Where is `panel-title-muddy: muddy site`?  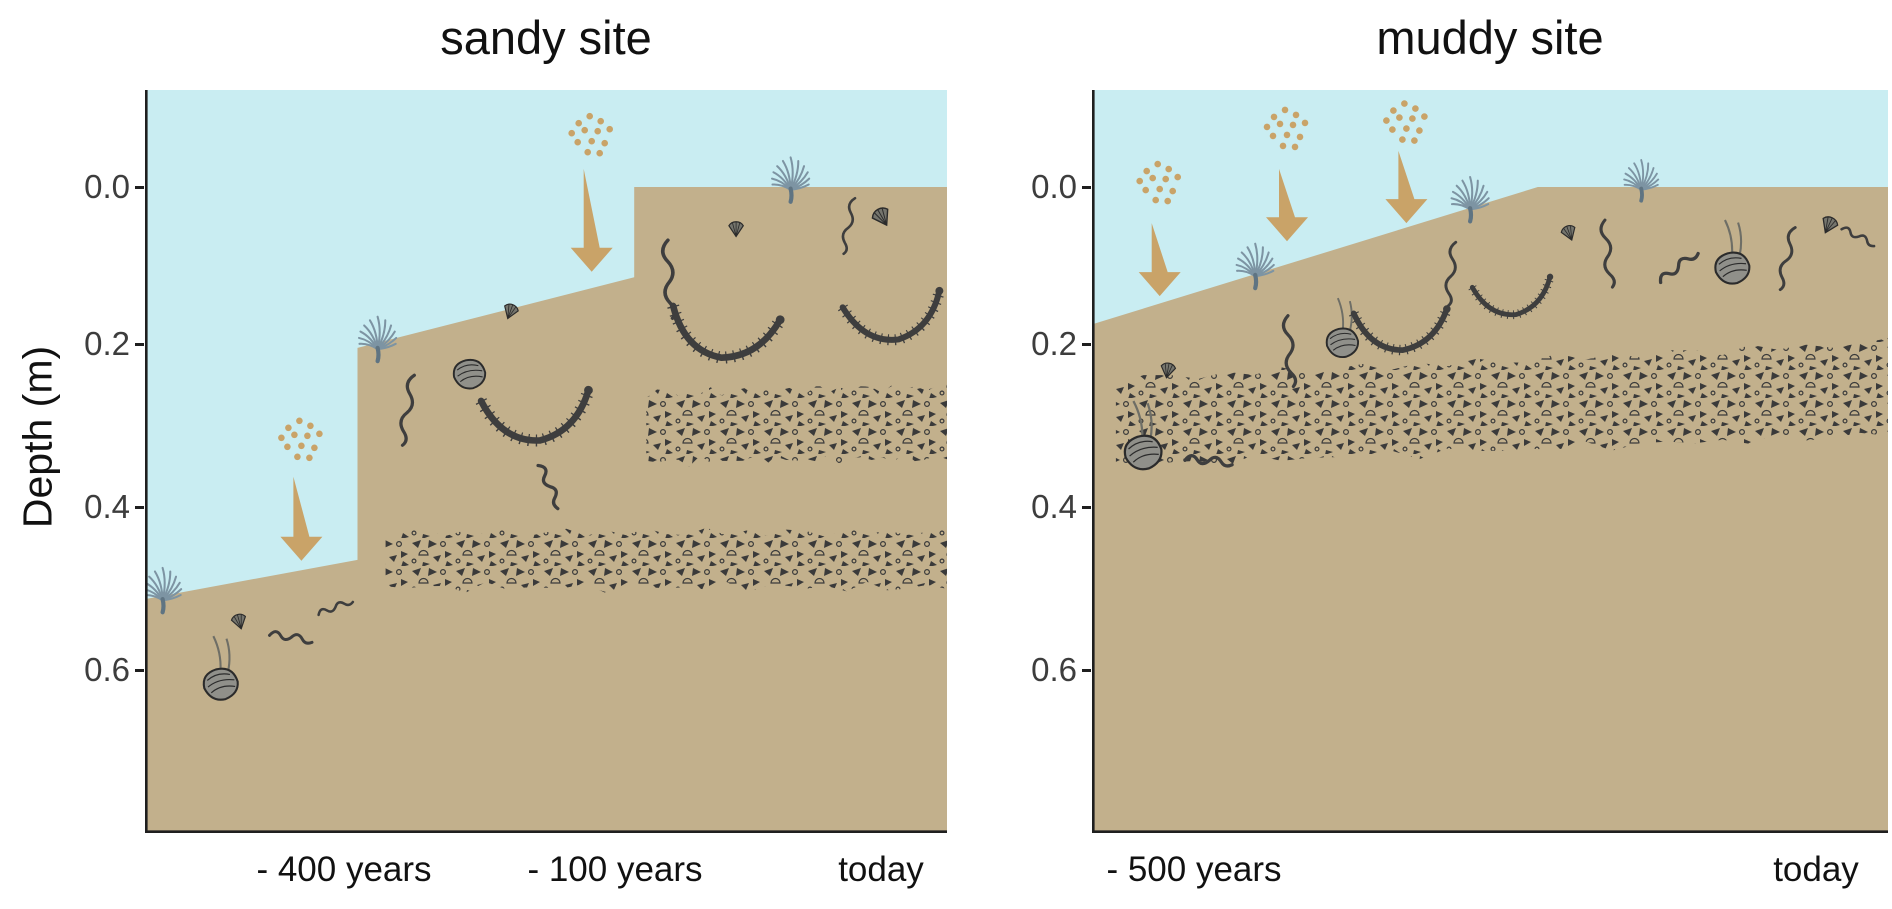
panel-title-muddy: muddy site is located at coordinates (1490, 37).